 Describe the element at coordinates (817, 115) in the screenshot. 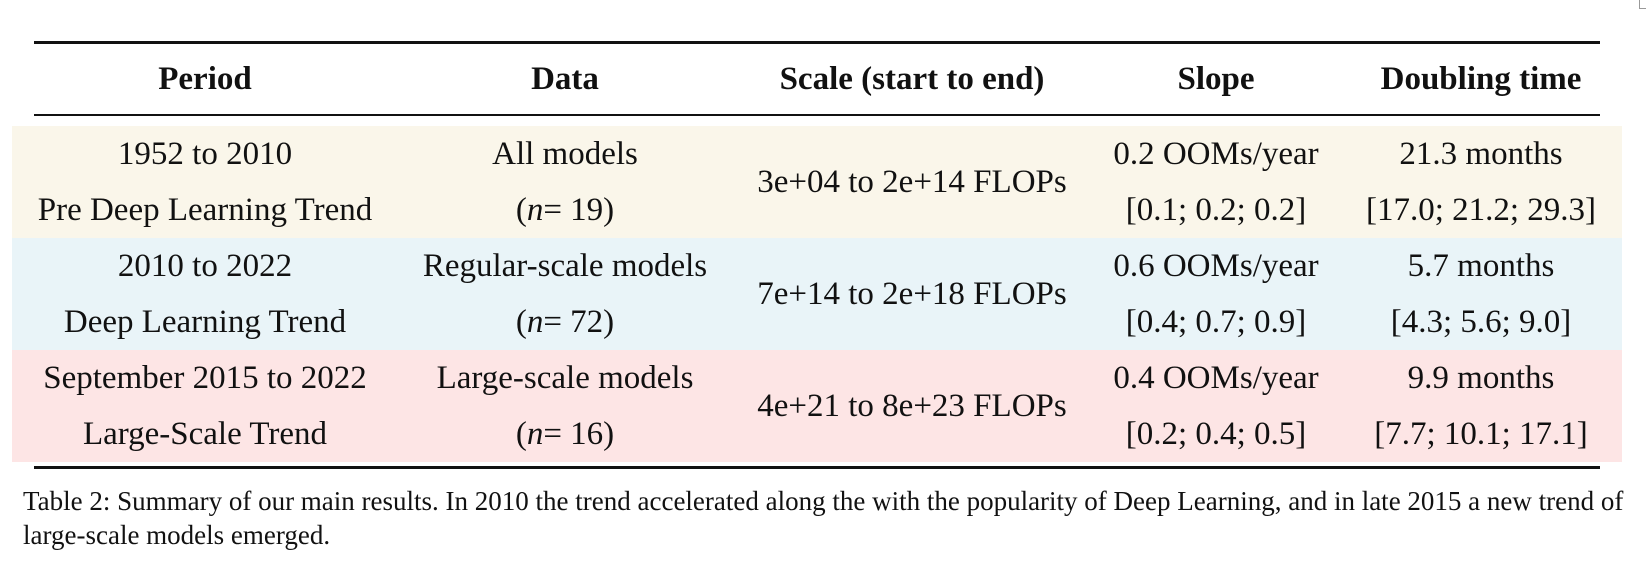

I see `table-header-rule` at that location.